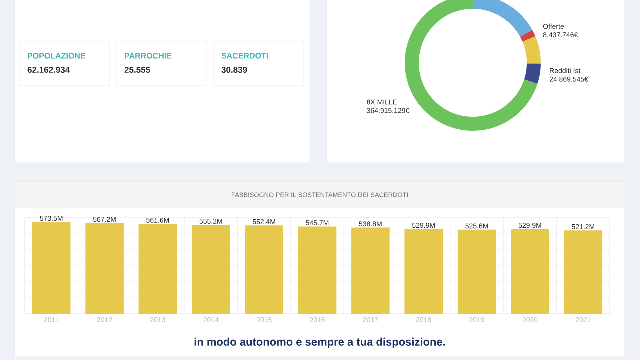 This screenshot has height=360, width=640. Describe the element at coordinates (137, 70) in the screenshot. I see `text: 25.555` at that location.